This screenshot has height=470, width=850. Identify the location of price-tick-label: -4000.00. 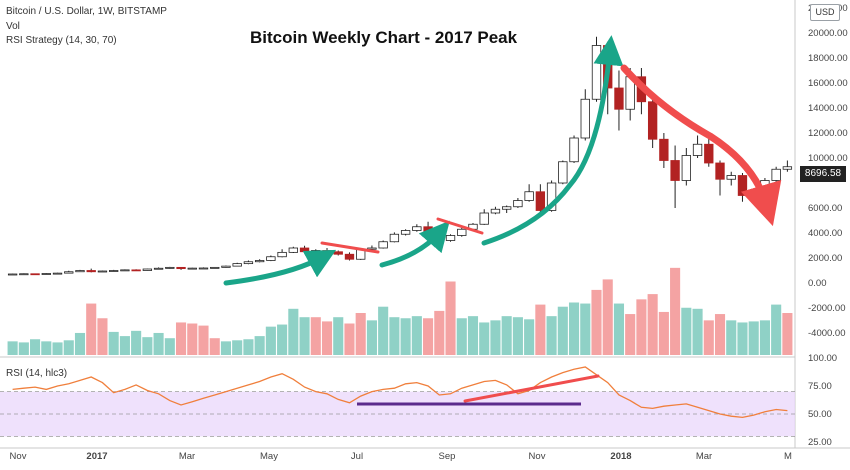
(827, 333).